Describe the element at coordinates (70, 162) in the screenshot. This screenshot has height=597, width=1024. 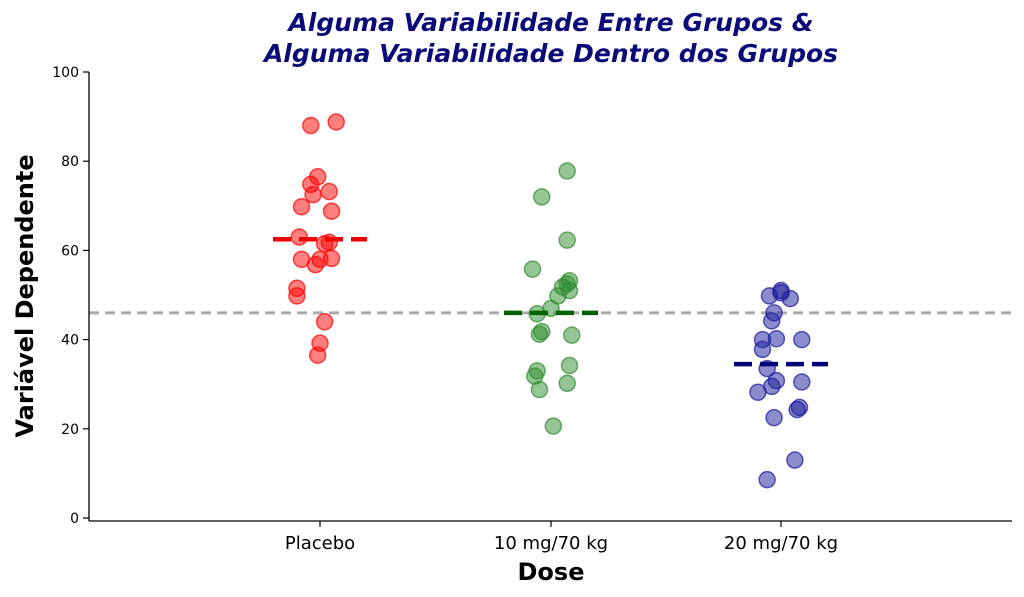
I see `y-tick-label: 80` at that location.